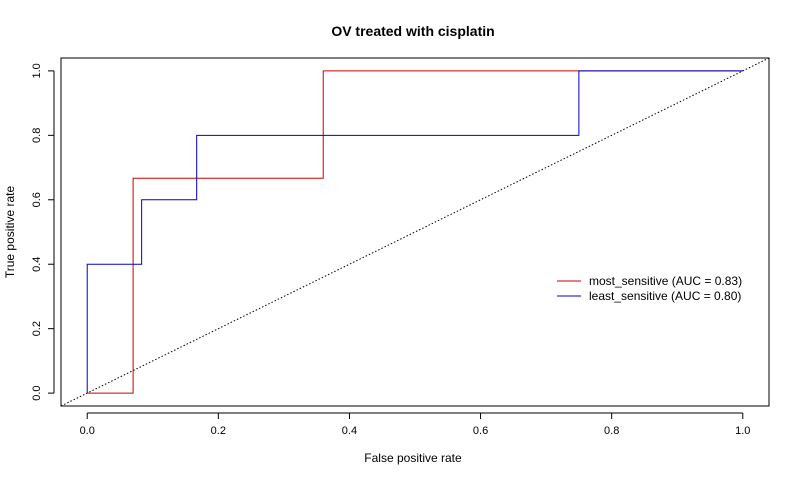  I want to click on legend-label: most_sensitive (AUC = 0.83), so click(665, 281).